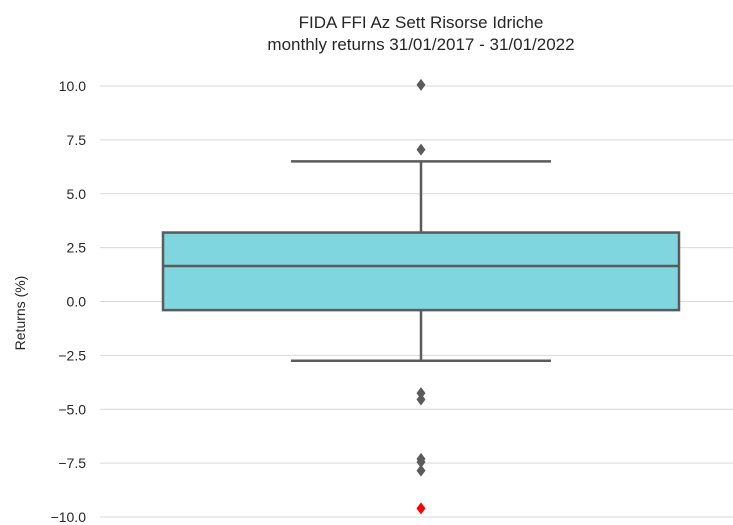  Describe the element at coordinates (421, 508) in the screenshot. I see `highlight-point` at that location.